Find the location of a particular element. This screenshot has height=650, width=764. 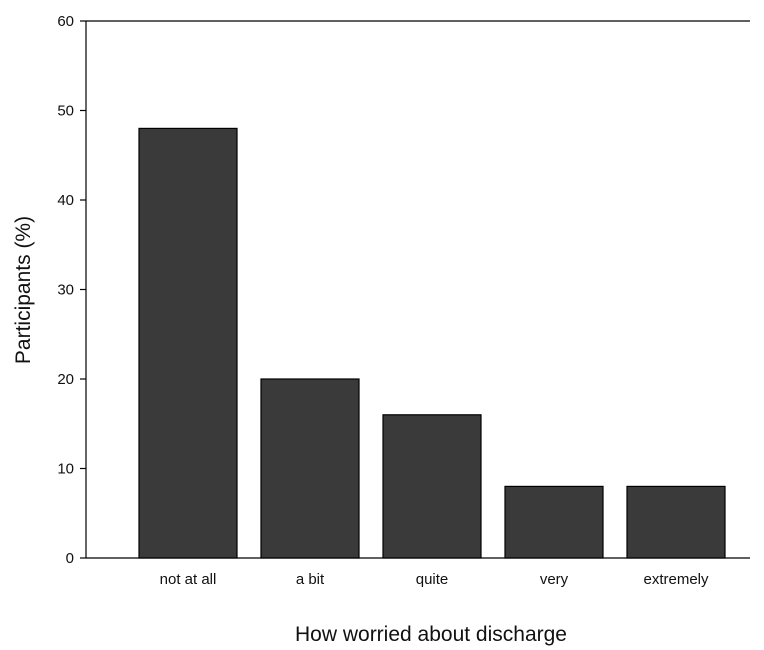

x-tick-label: not at all is located at coordinates (188, 579).